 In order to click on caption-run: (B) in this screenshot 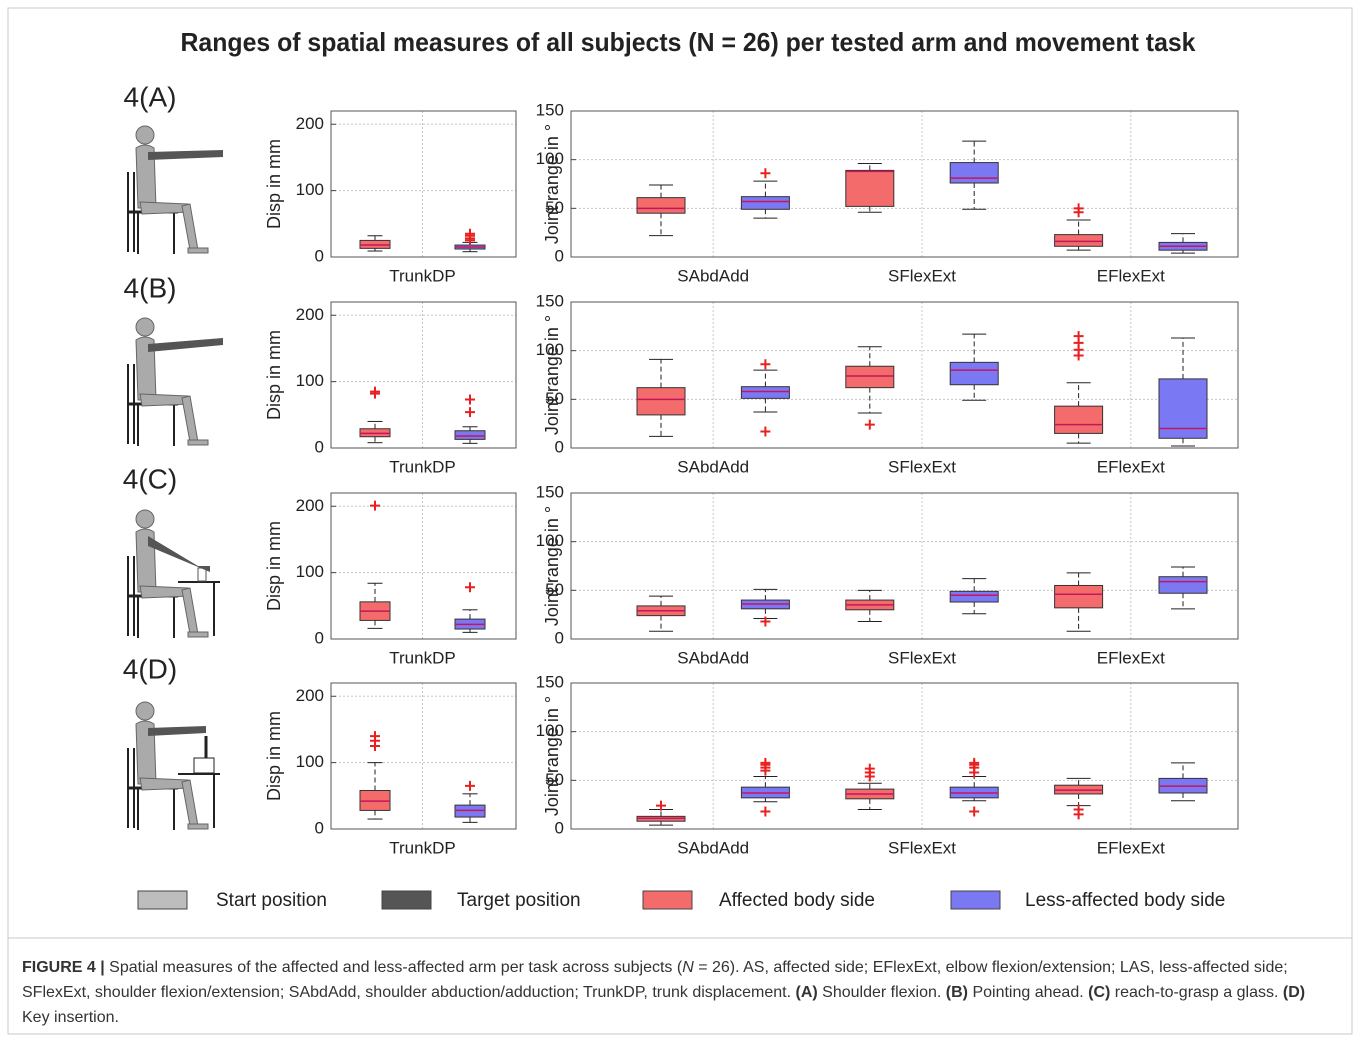, I will do `click(957, 992)`.